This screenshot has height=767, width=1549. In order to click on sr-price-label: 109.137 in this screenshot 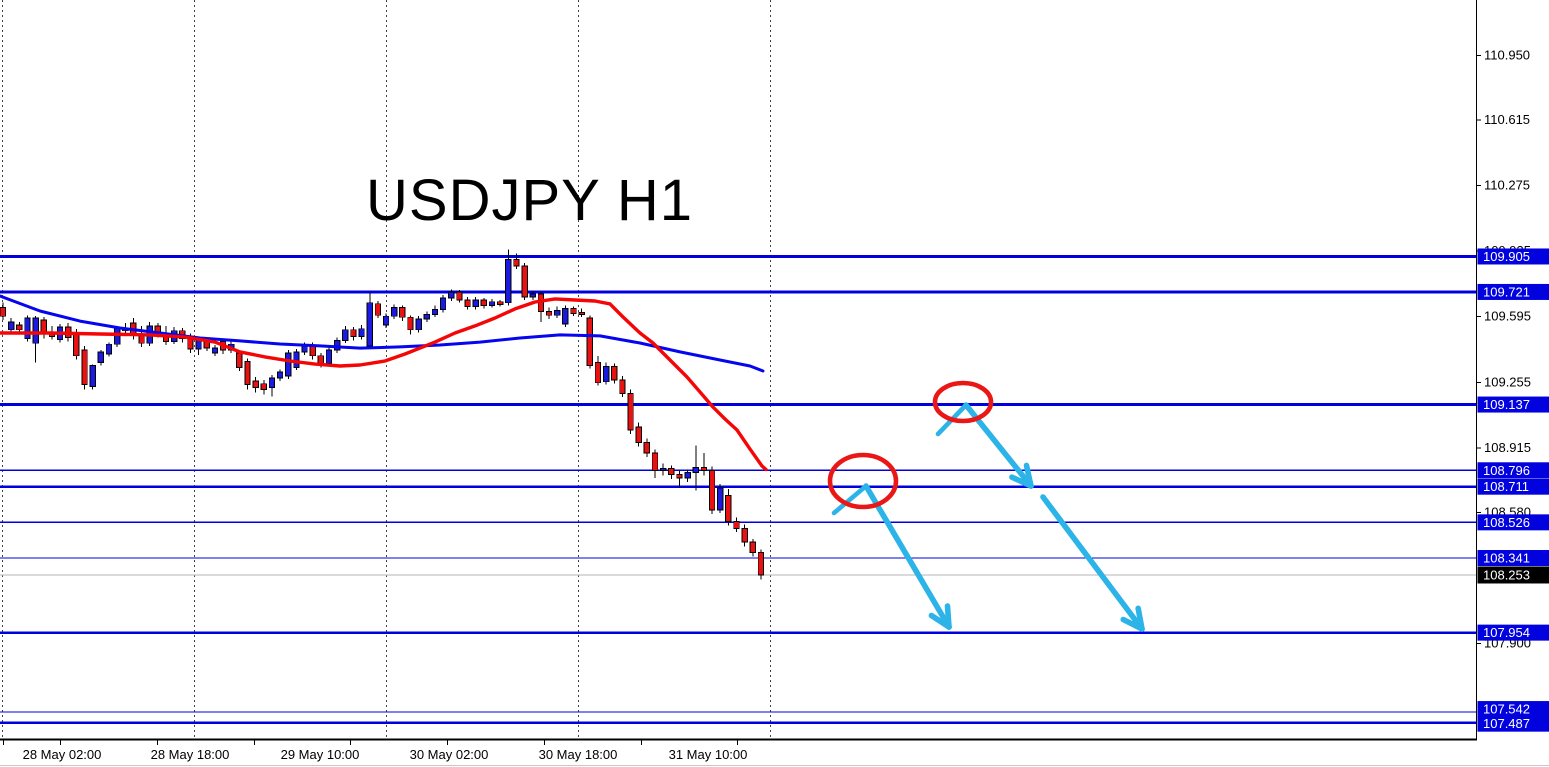, I will do `click(1506, 404)`.